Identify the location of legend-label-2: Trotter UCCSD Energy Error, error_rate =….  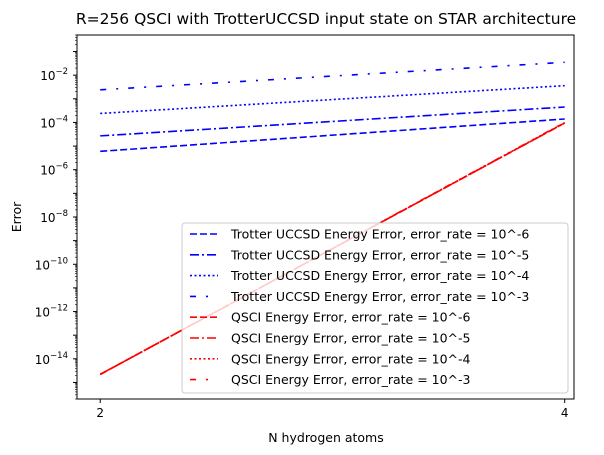
(379, 254).